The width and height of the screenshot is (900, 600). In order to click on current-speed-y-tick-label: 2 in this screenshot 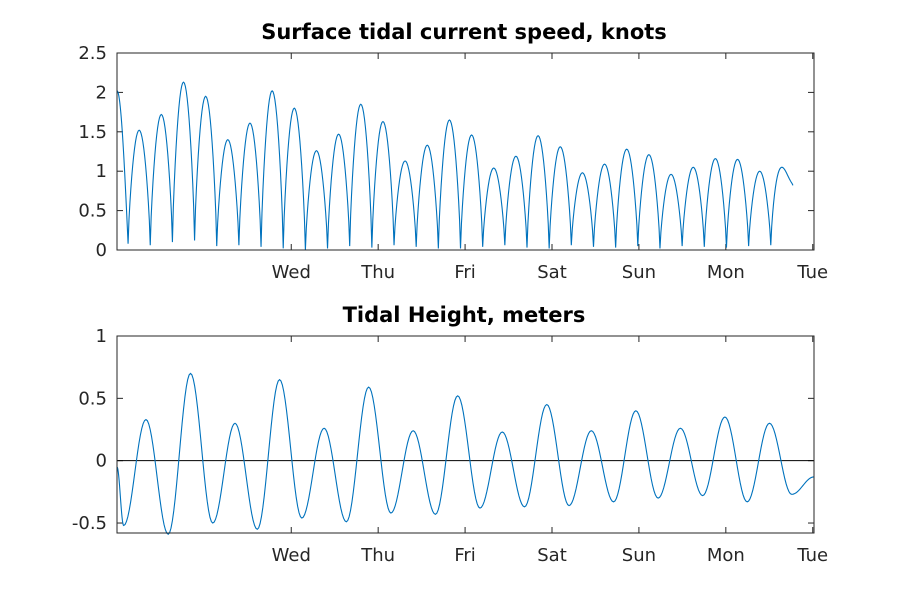, I will do `click(101, 92)`.